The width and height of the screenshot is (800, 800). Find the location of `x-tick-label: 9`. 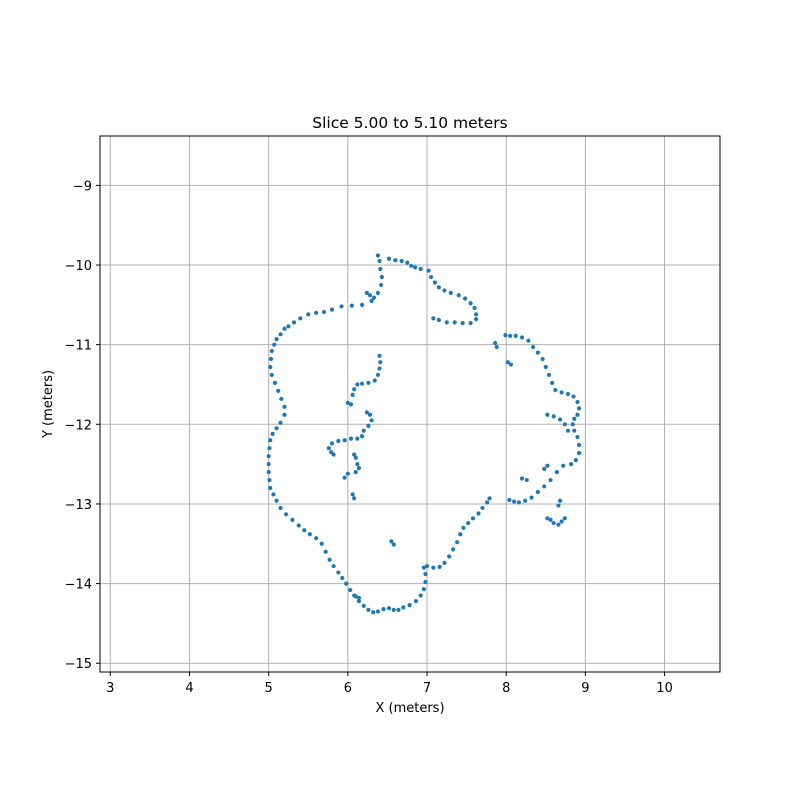

x-tick-label: 9 is located at coordinates (585, 688).